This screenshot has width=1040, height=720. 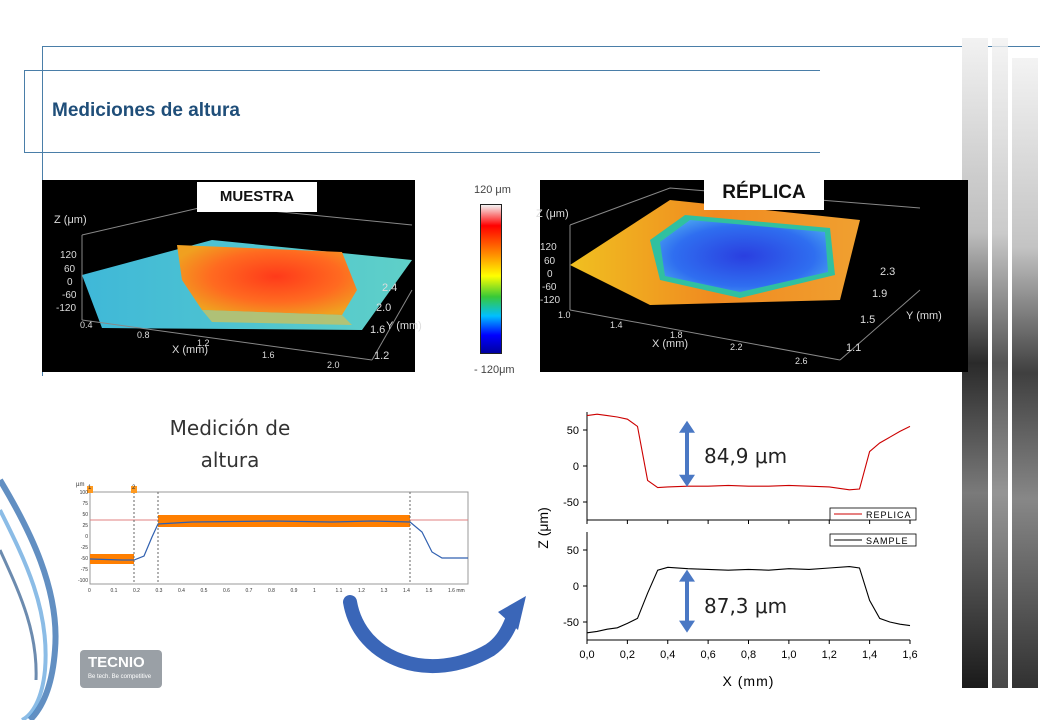 What do you see at coordinates (29, 599) in the screenshot?
I see `decorative-swirl` at bounding box center [29, 599].